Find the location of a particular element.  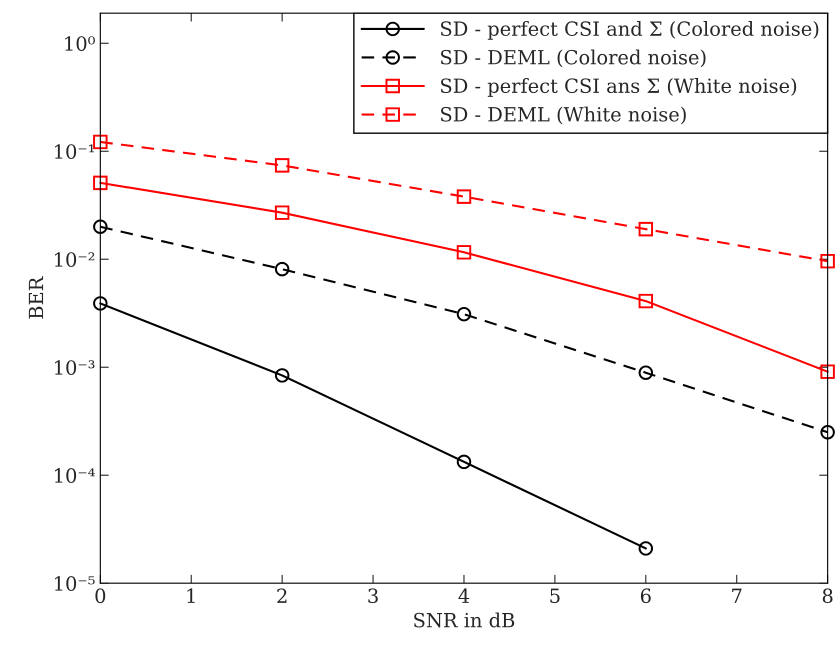

y-tick-label: 10⁻¹ is located at coordinates (74, 151).